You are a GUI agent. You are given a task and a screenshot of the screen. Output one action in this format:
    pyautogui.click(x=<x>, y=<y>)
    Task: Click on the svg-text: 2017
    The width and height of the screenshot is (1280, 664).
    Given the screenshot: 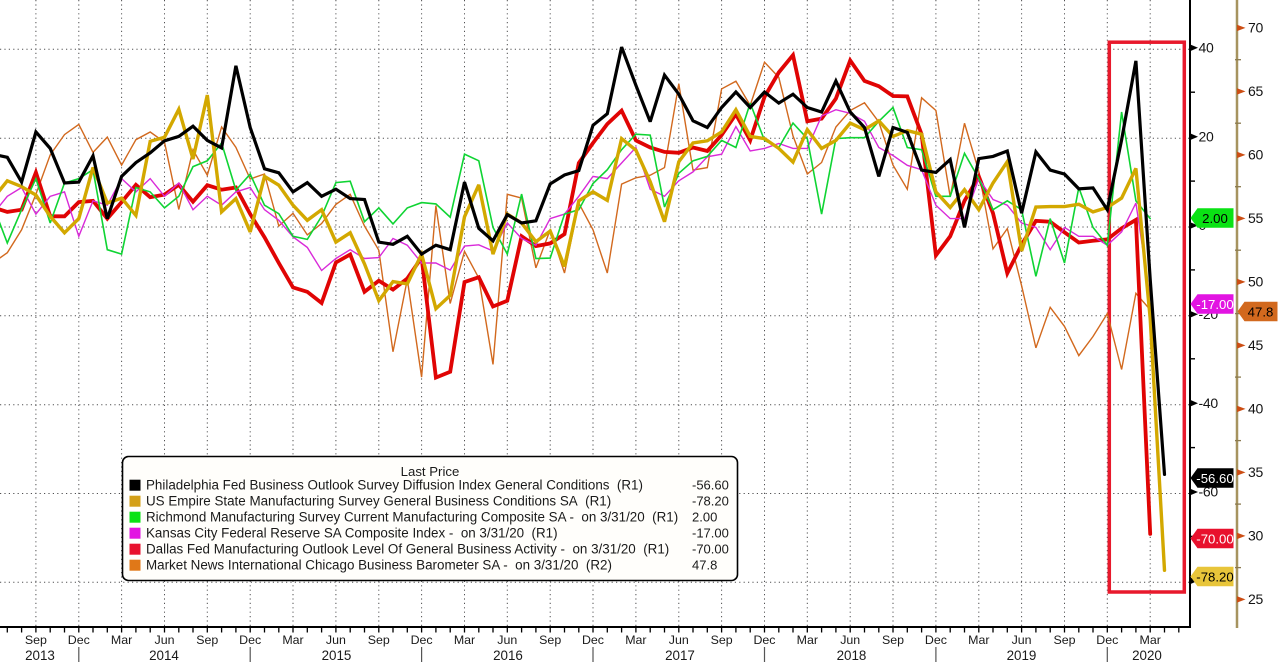 What is the action you would take?
    pyautogui.click(x=680, y=655)
    